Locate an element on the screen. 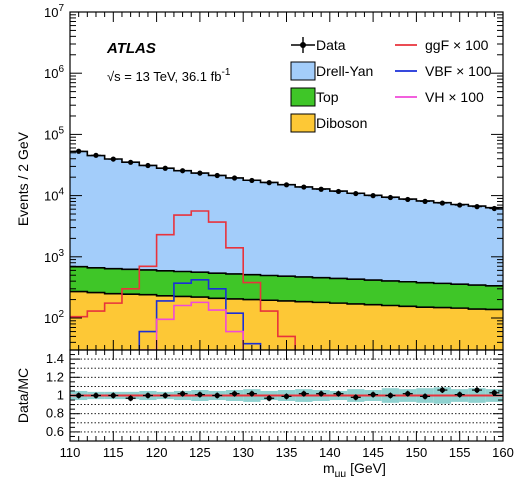  energy-label-main: √s = 13 TeV, 36.1 fb is located at coordinates (164, 76).